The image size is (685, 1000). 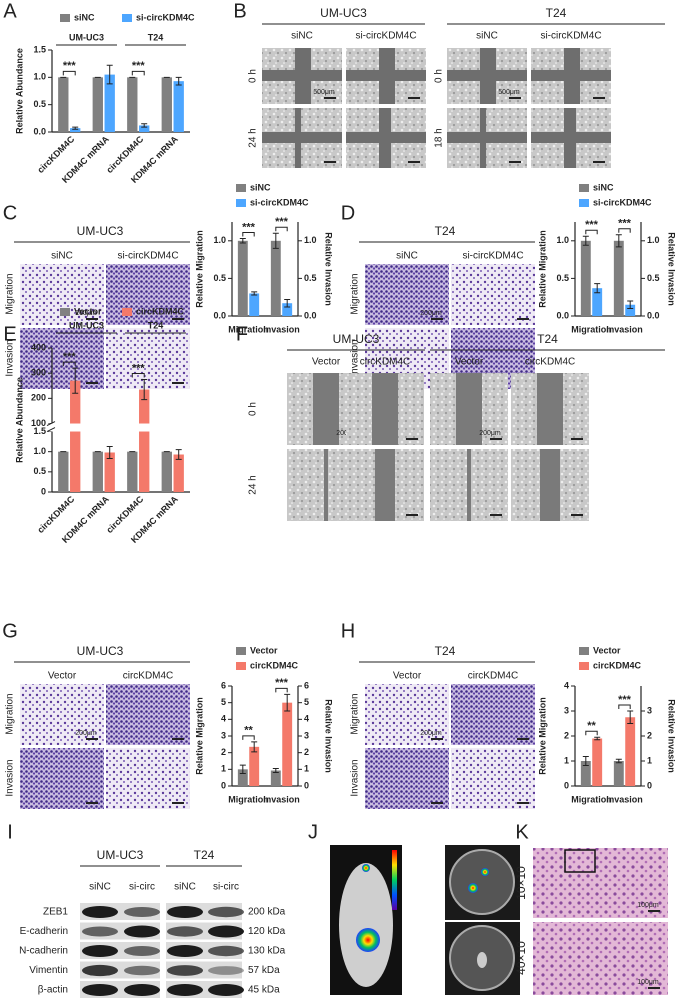 What do you see at coordinates (248, 731) in the screenshot?
I see `significance: **` at bounding box center [248, 731].